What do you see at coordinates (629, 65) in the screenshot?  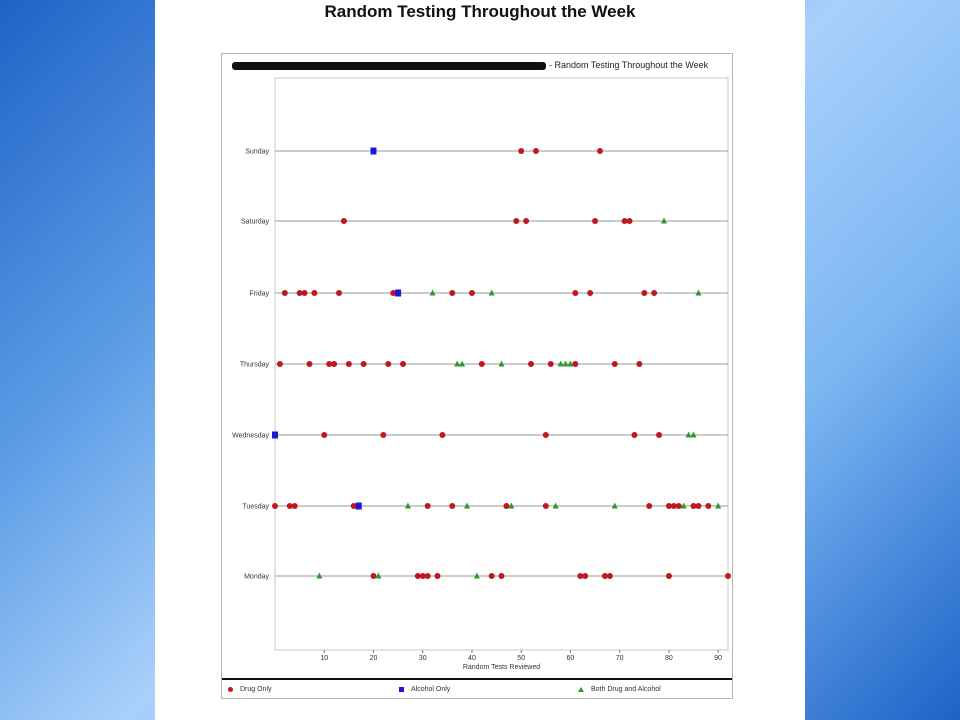 I see `chart-title-text: - Random Testing Throughout the Week` at bounding box center [629, 65].